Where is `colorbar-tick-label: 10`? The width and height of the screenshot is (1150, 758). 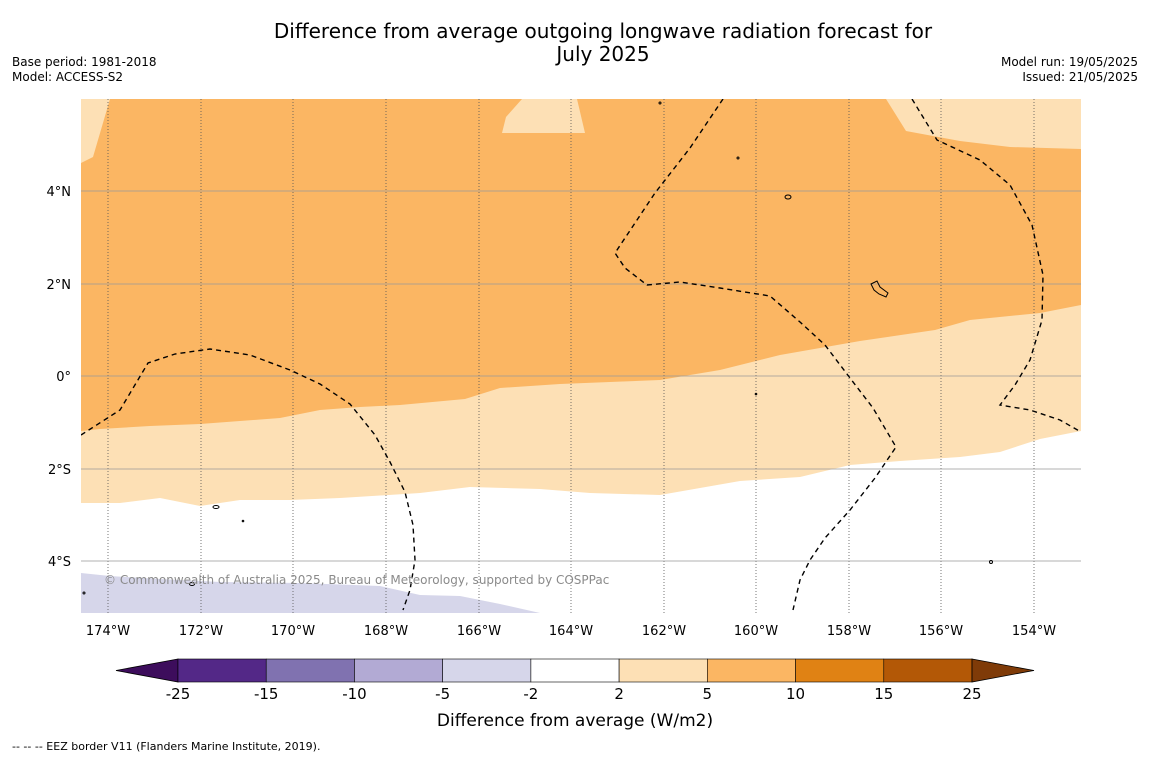 colorbar-tick-label: 10 is located at coordinates (795, 694).